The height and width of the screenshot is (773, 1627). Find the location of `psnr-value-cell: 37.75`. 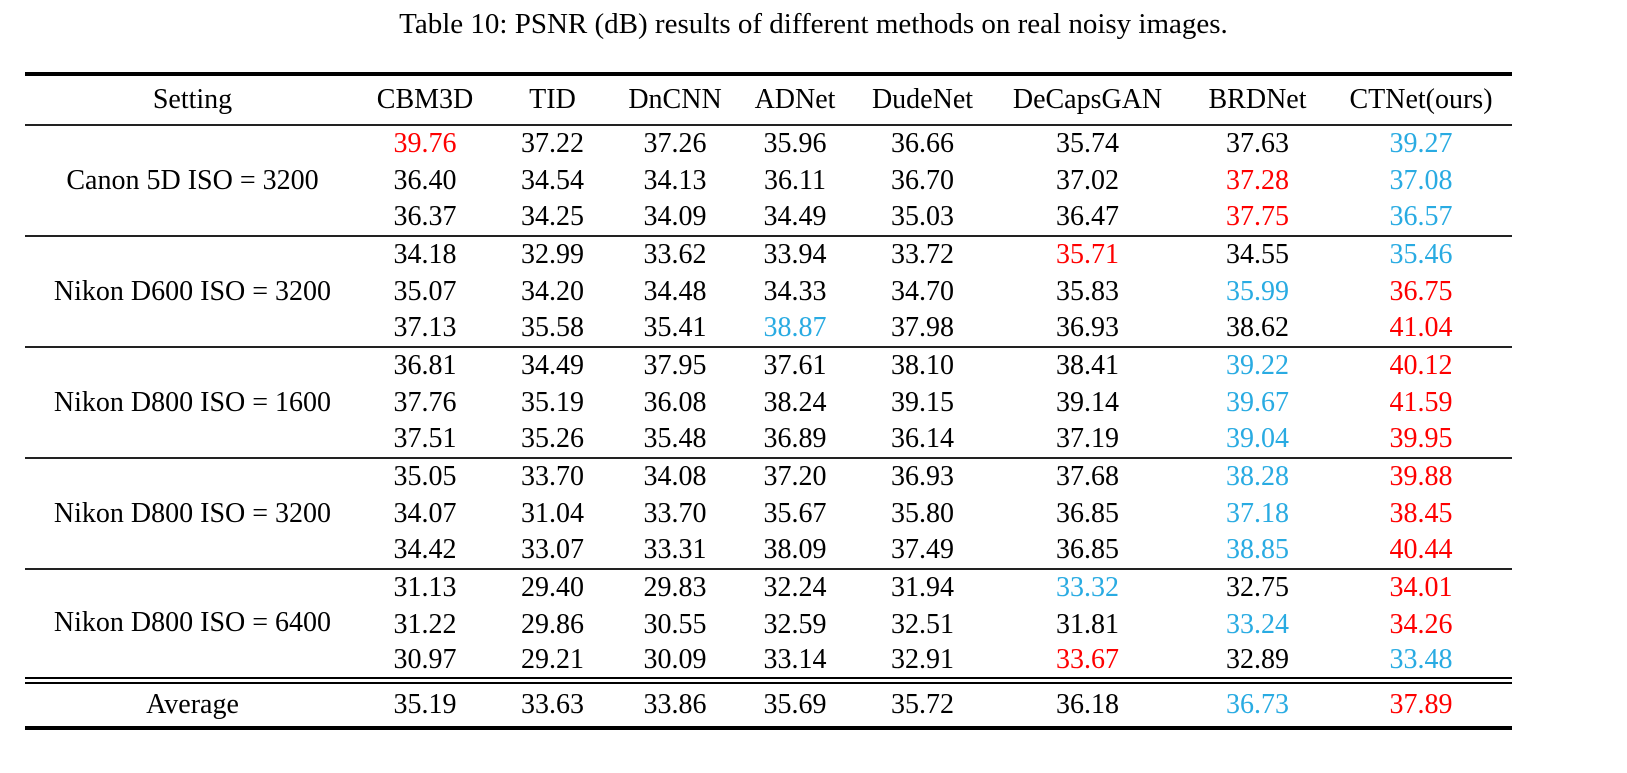

psnr-value-cell: 37.75 is located at coordinates (1257, 216).